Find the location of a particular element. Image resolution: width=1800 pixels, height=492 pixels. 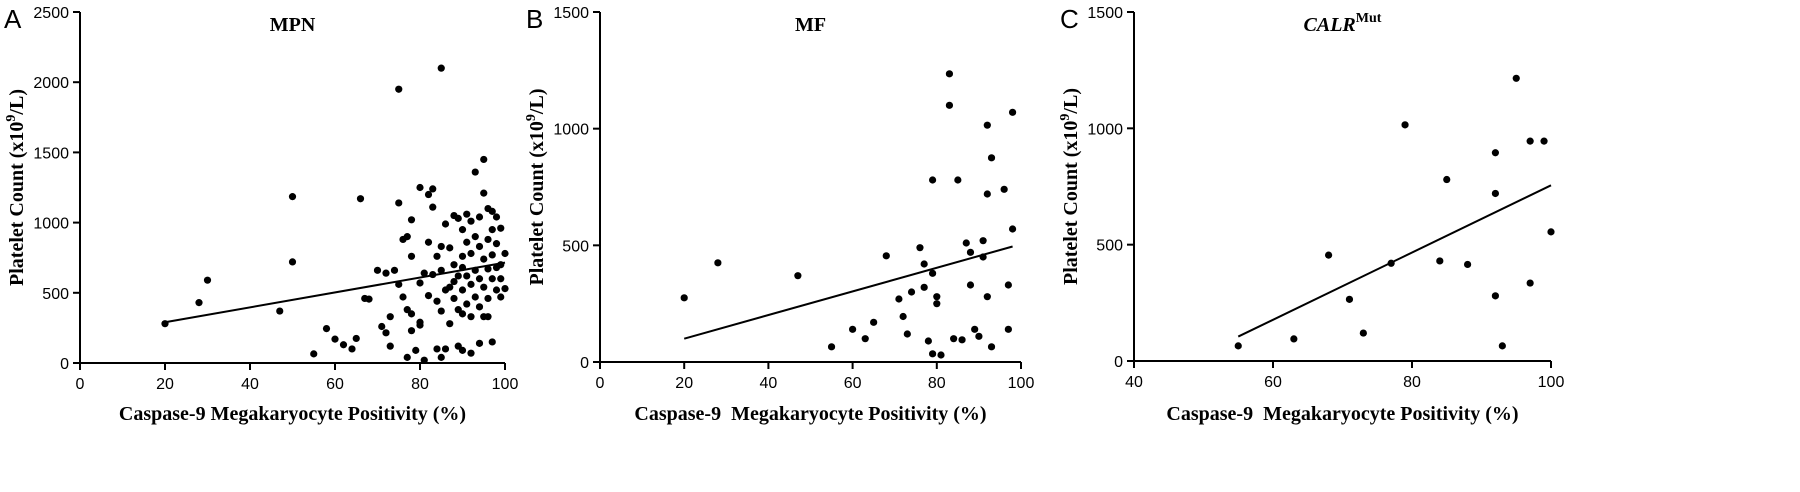

chart-title-superscript: Mut is located at coordinates (1369, 18).